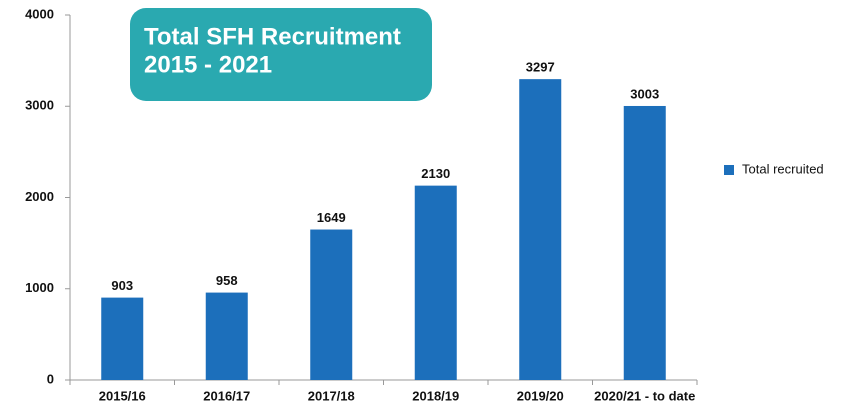 The image size is (856, 405). What do you see at coordinates (540, 395) in the screenshot?
I see `x-tick-label: 2019/20` at bounding box center [540, 395].